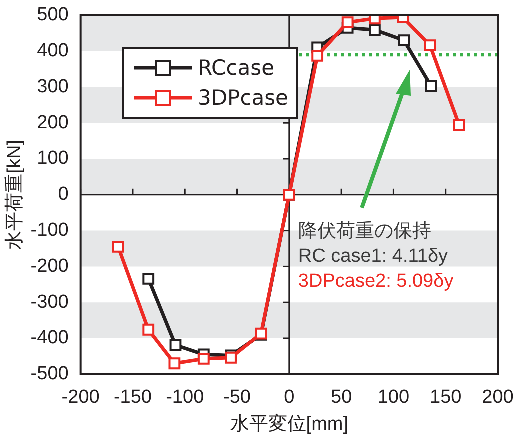 The height and width of the screenshot is (436, 518). I want to click on x-tick-label: 150, so click(446, 397).